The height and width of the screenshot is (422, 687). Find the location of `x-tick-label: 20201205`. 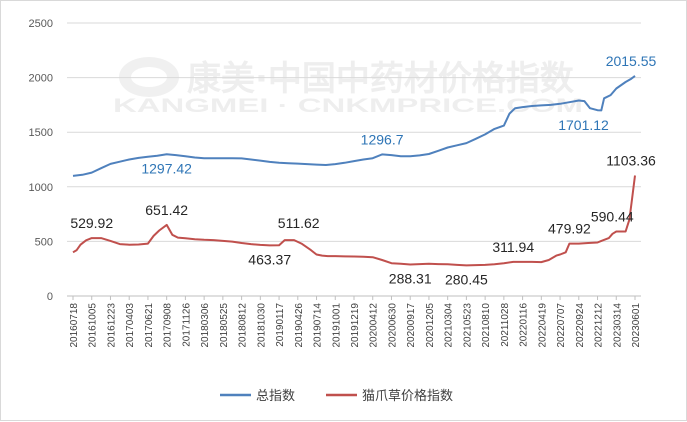

x-tick-label: 20201205 is located at coordinates (430, 325).